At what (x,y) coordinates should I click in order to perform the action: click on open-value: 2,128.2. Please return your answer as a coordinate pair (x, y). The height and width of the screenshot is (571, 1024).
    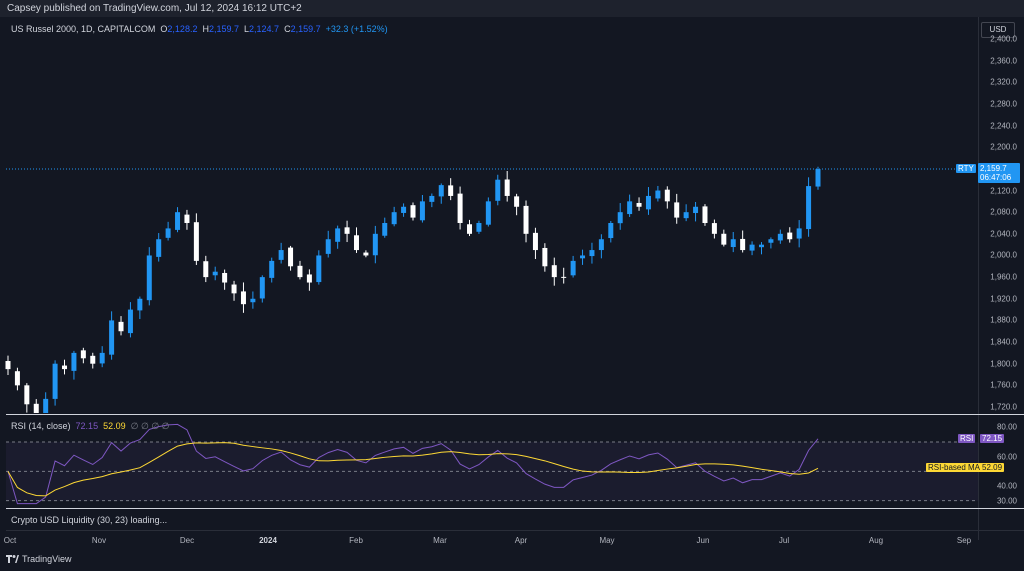
    Looking at the image, I should click on (182, 29).